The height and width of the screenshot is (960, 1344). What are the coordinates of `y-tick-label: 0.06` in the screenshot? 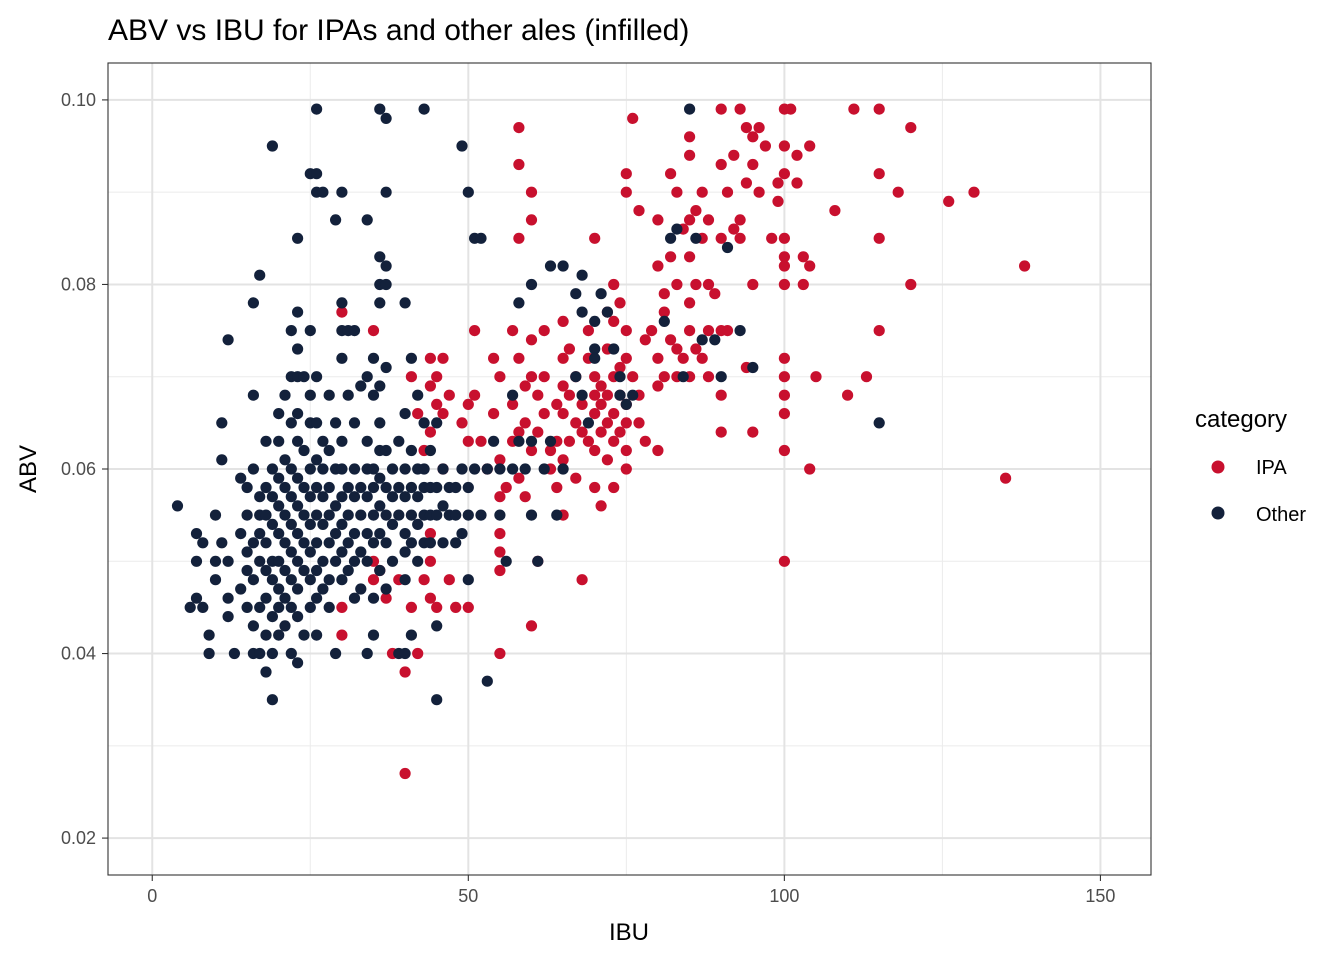 It's located at (78, 469).